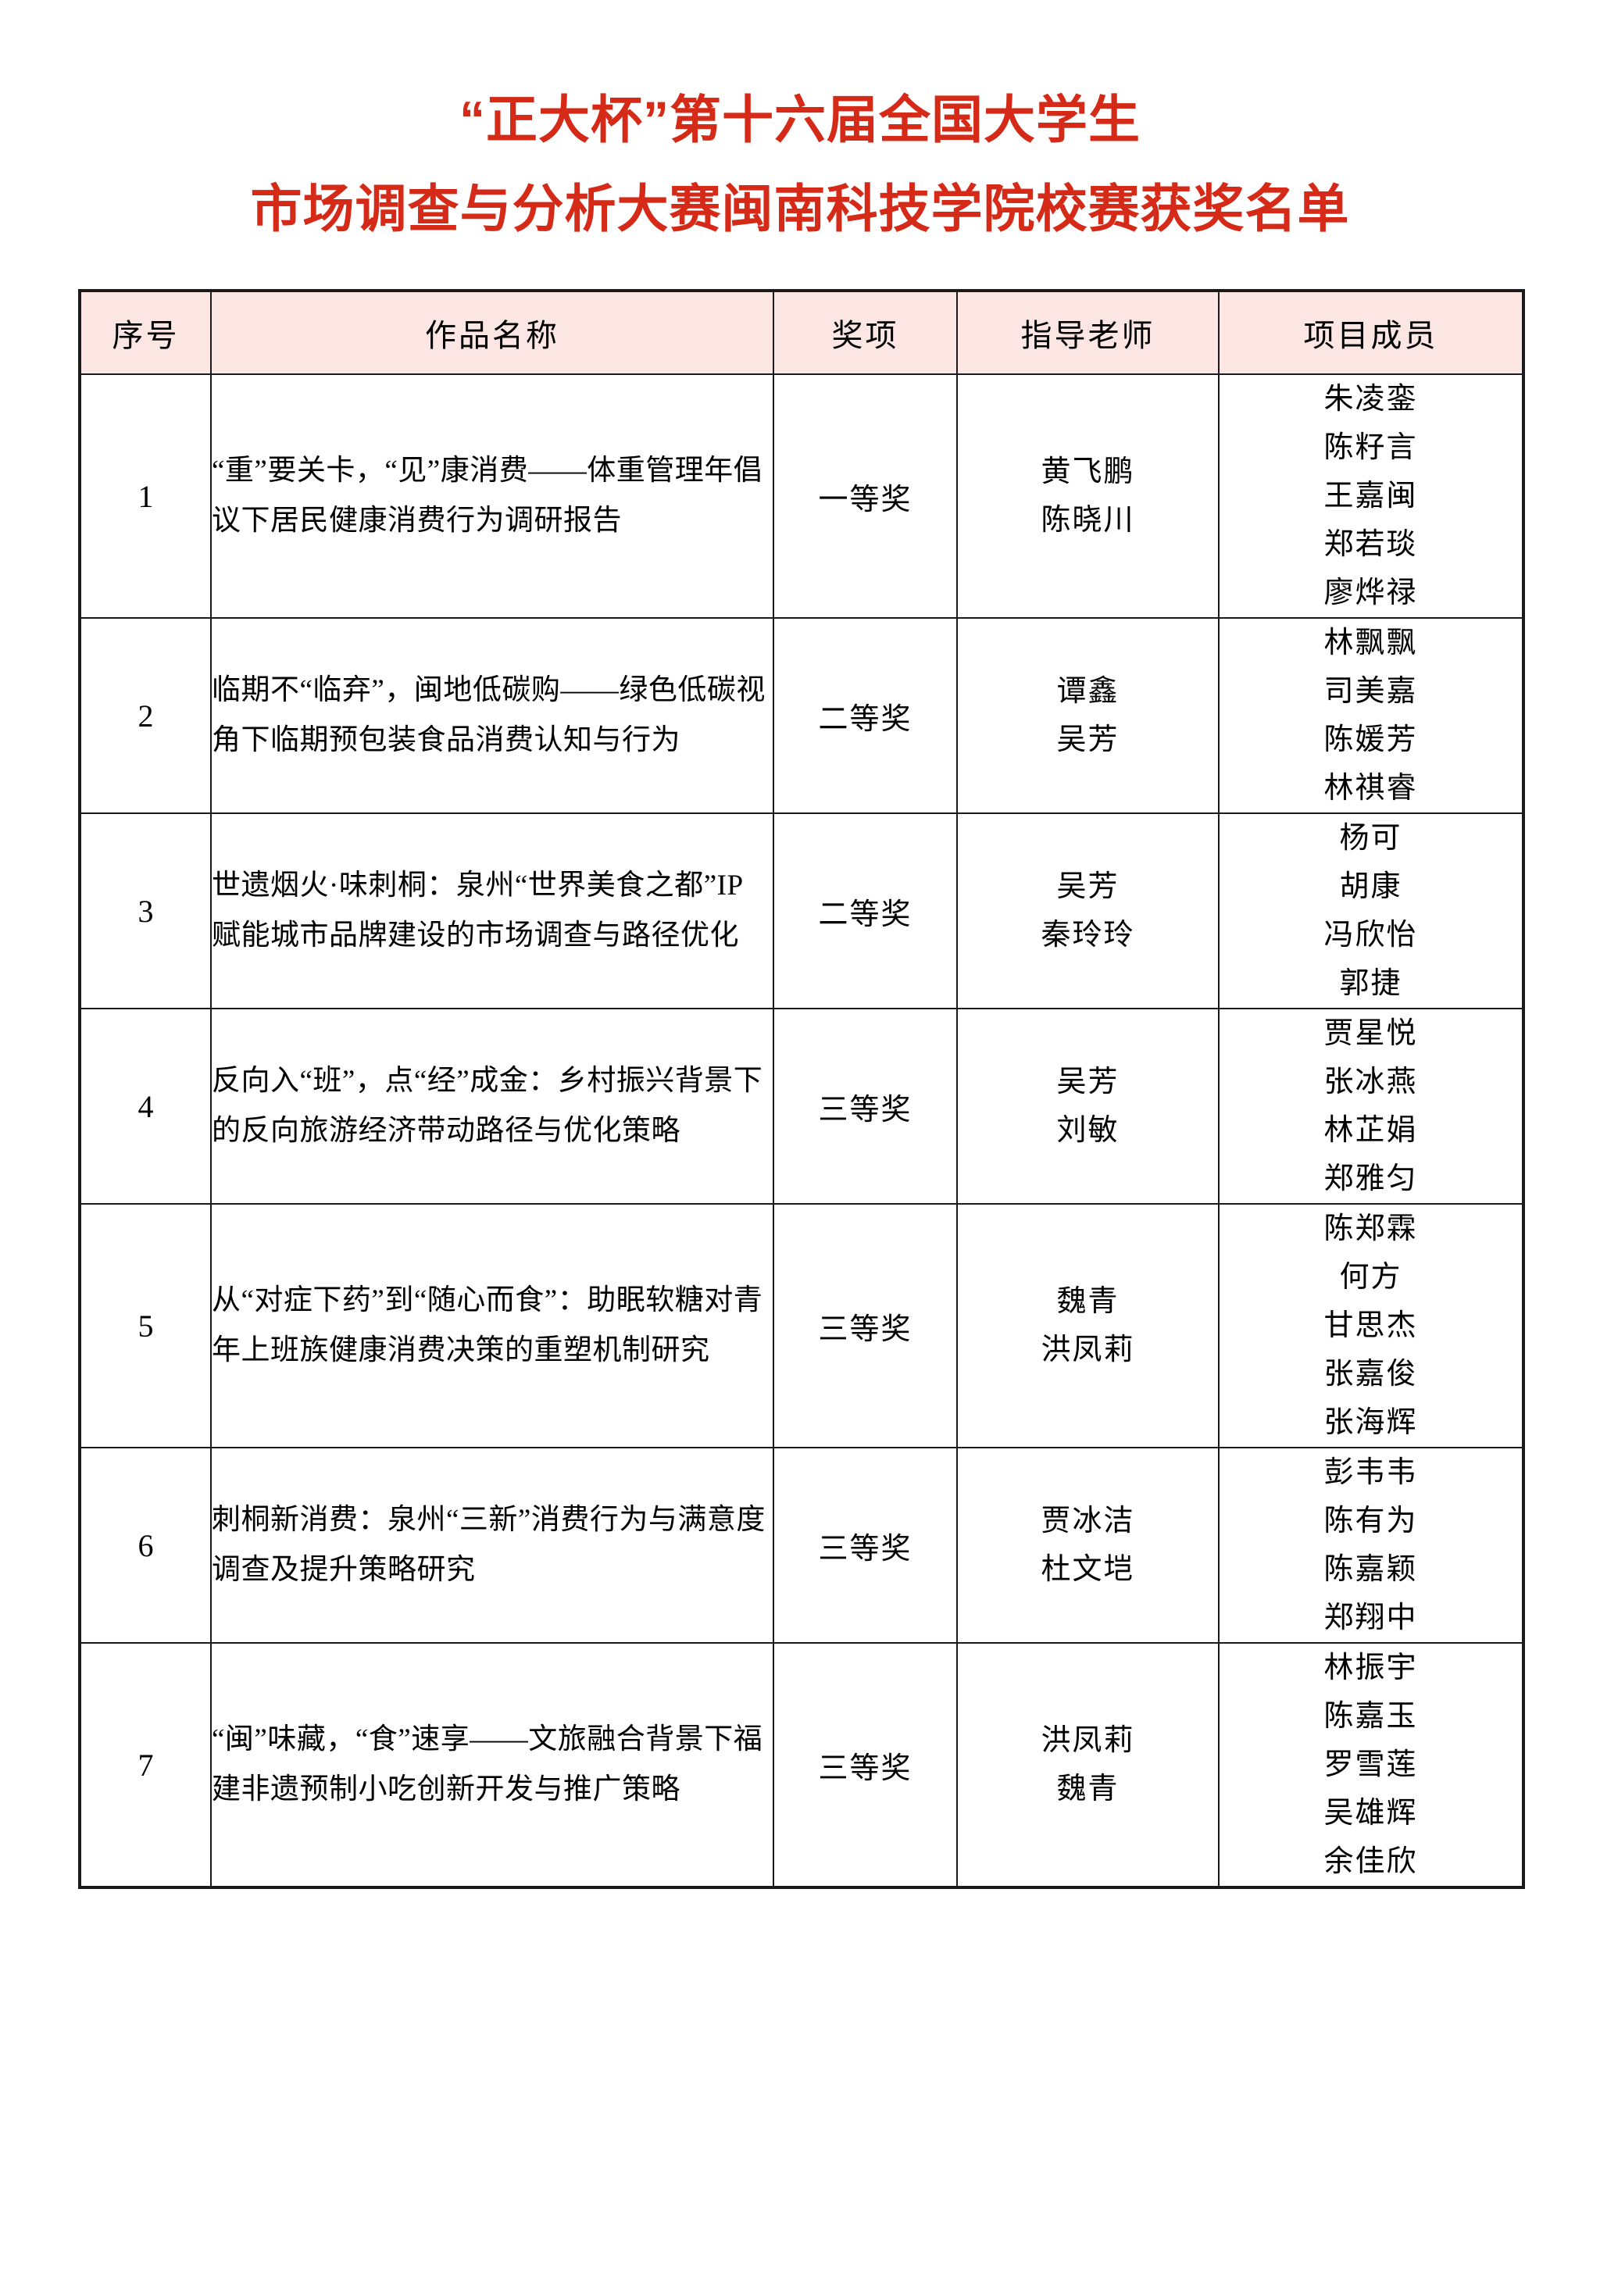  I want to click on member-name: 张冰燕, so click(1370, 1082).